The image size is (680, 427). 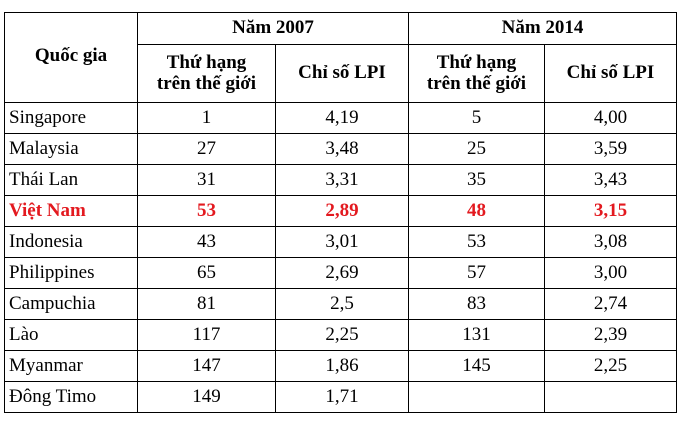 I want to click on lpi-2007-cell: 3,01, so click(x=342, y=242).